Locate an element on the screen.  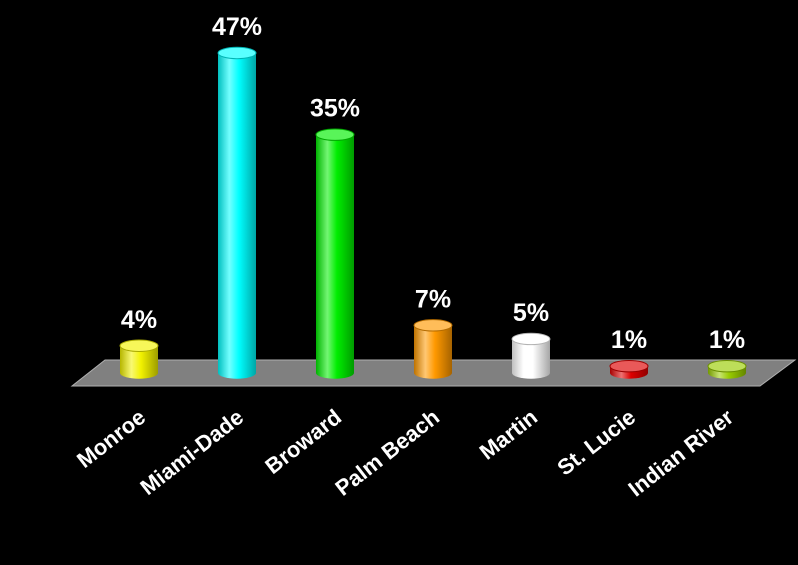
category-label: Palm Beach is located at coordinates (387, 452).